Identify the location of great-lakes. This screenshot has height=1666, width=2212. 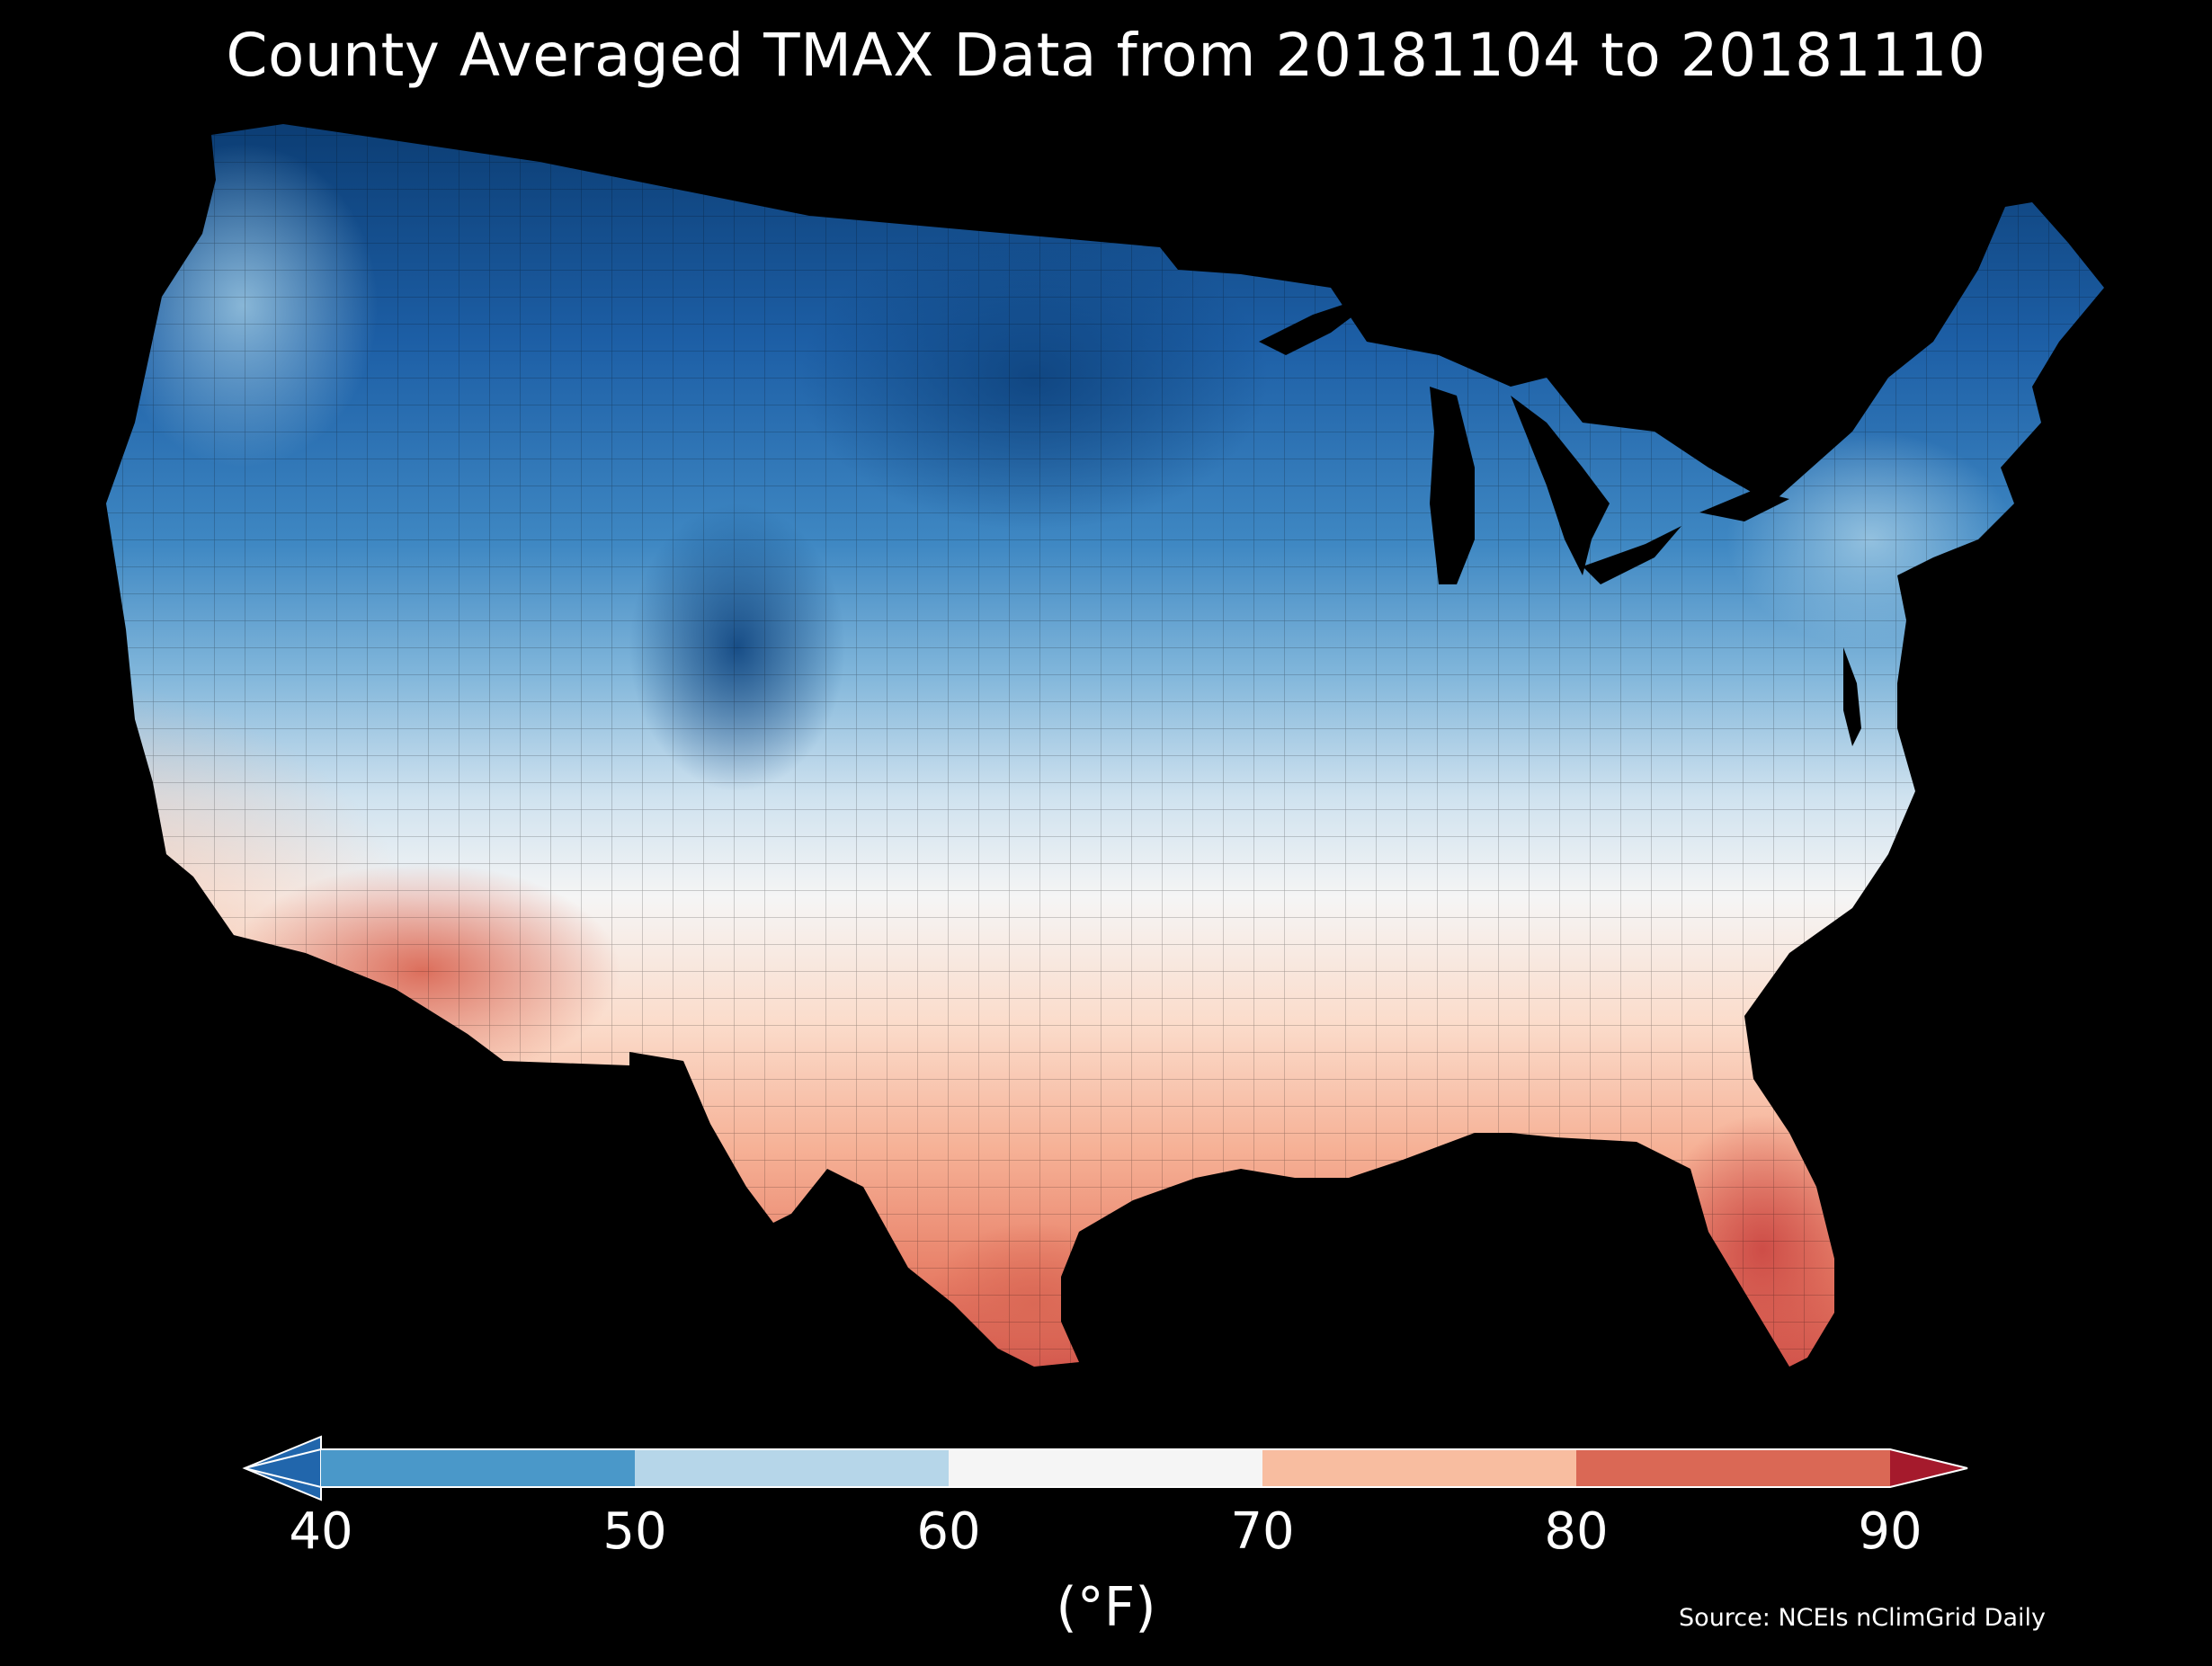
(1560, 514).